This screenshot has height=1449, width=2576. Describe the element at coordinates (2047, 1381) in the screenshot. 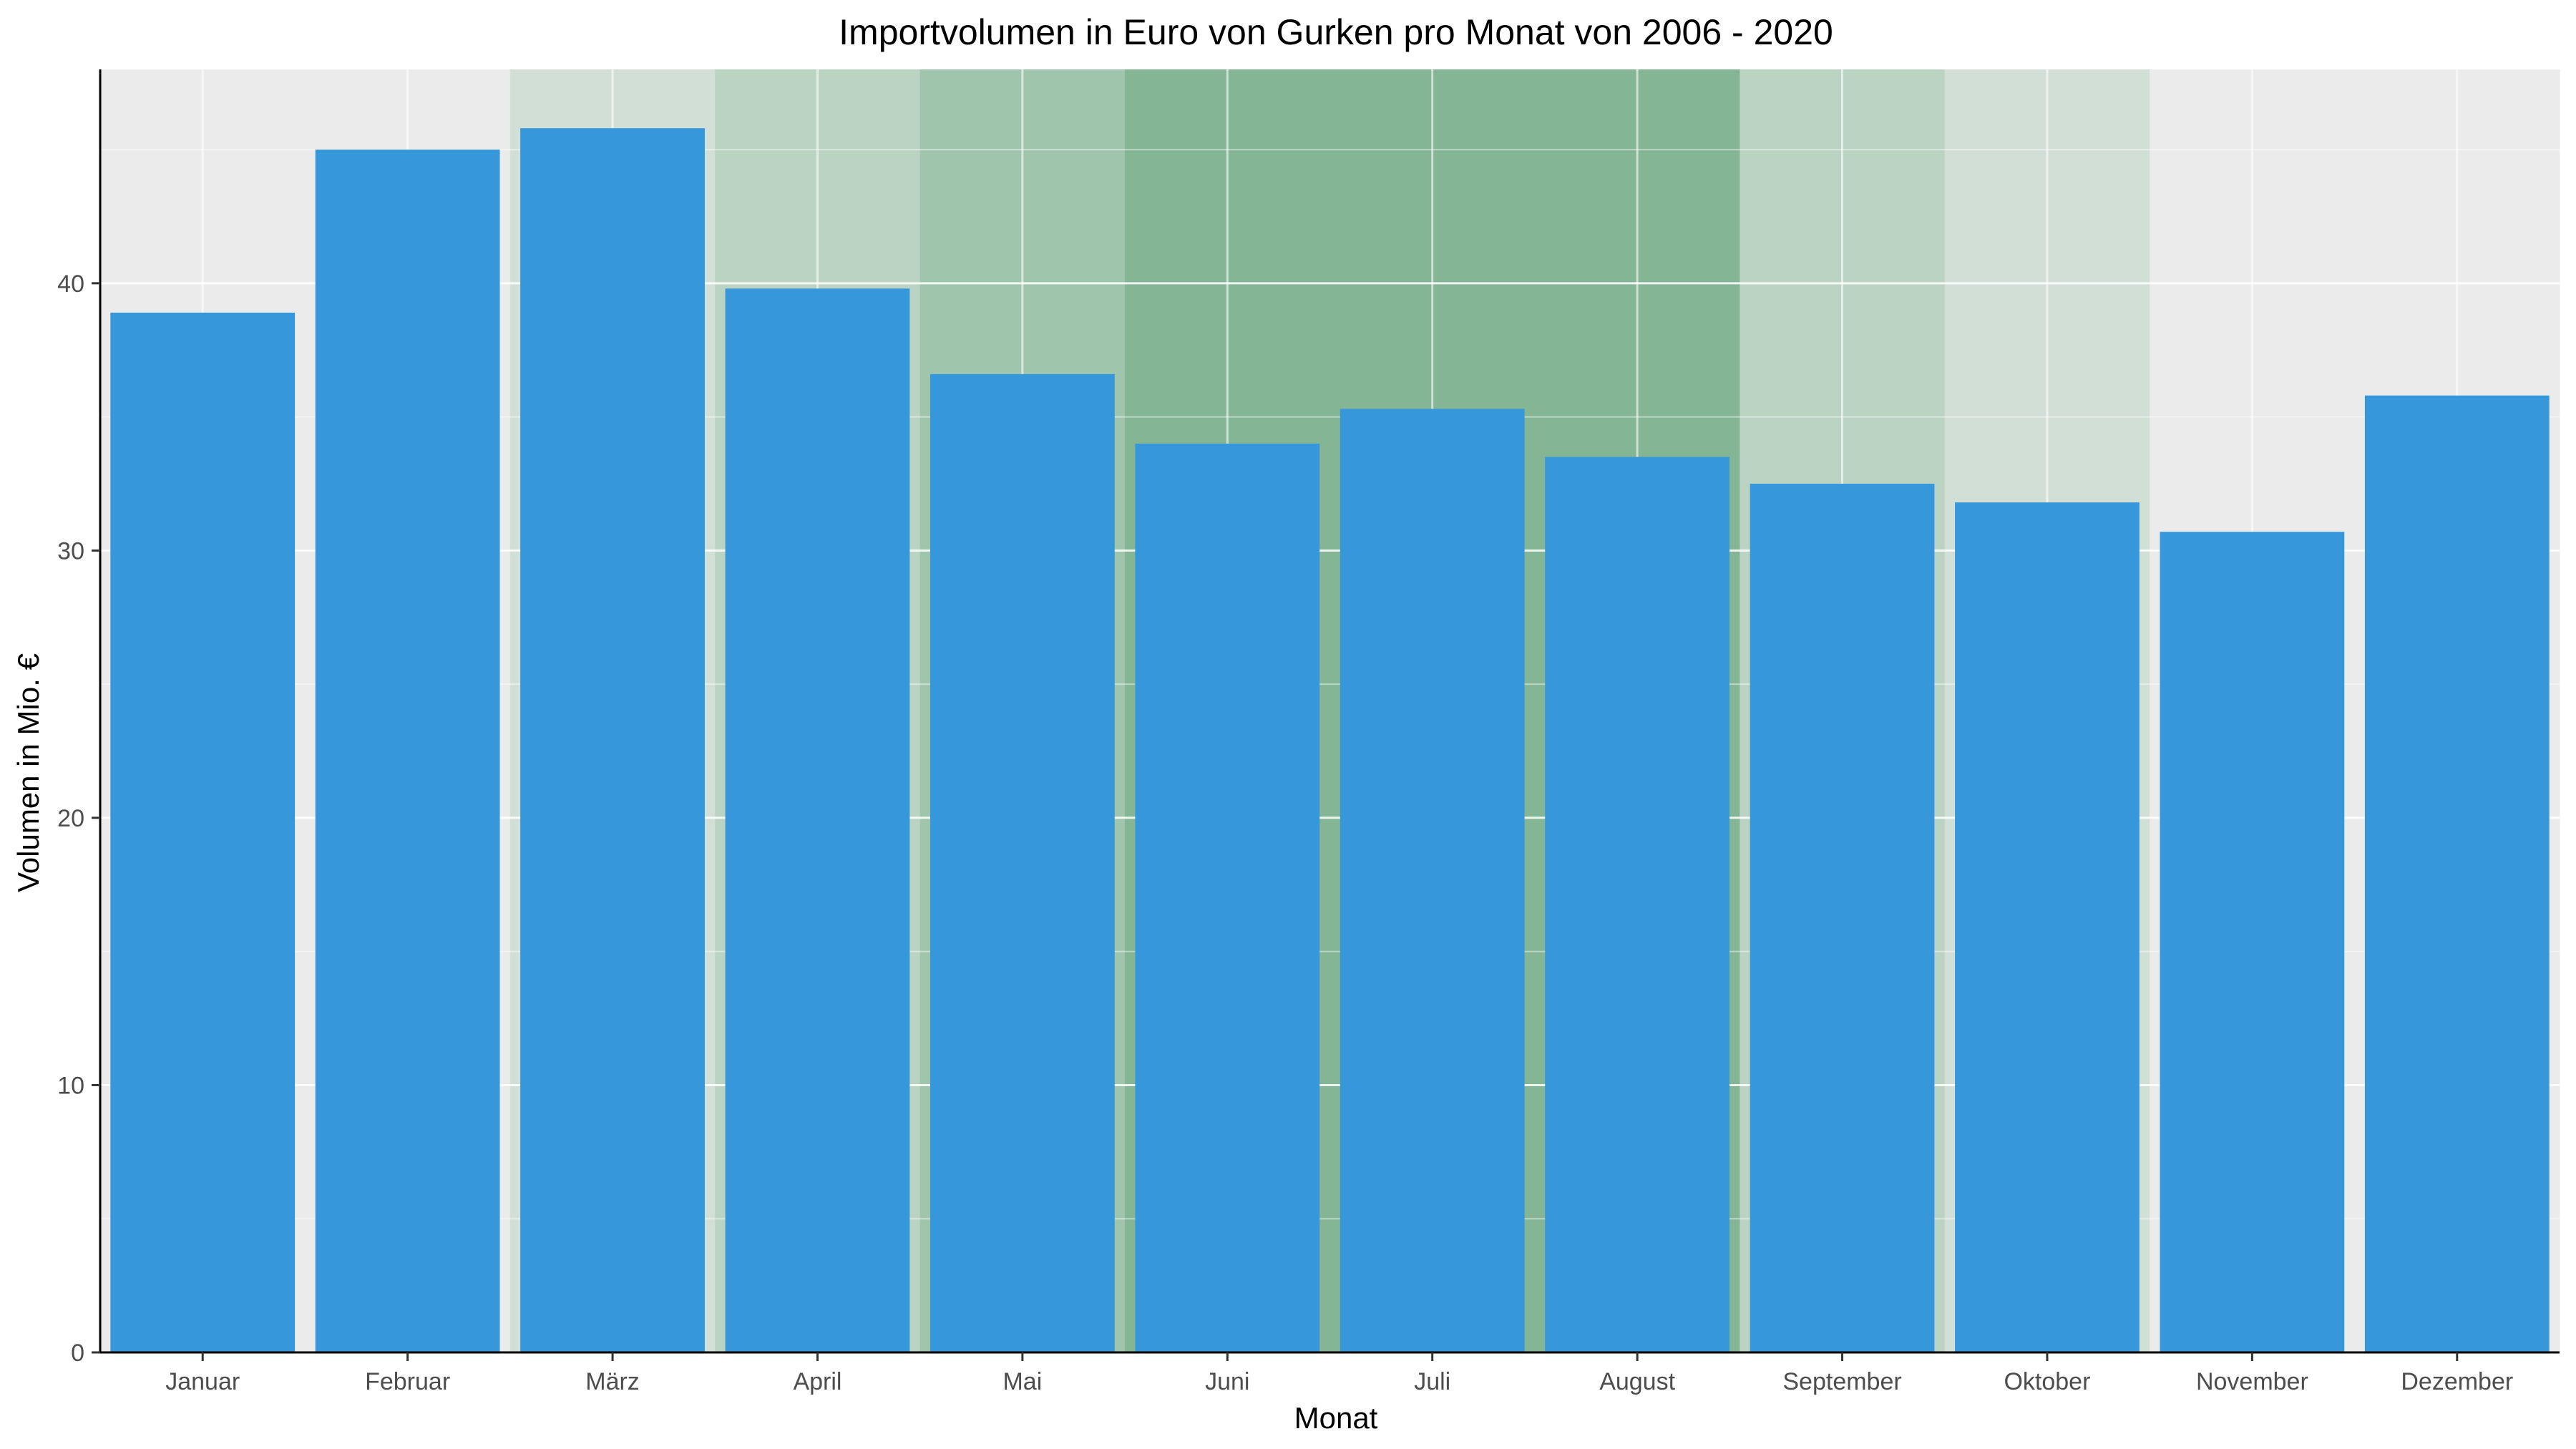

I see `x-tick-label: Oktober` at that location.